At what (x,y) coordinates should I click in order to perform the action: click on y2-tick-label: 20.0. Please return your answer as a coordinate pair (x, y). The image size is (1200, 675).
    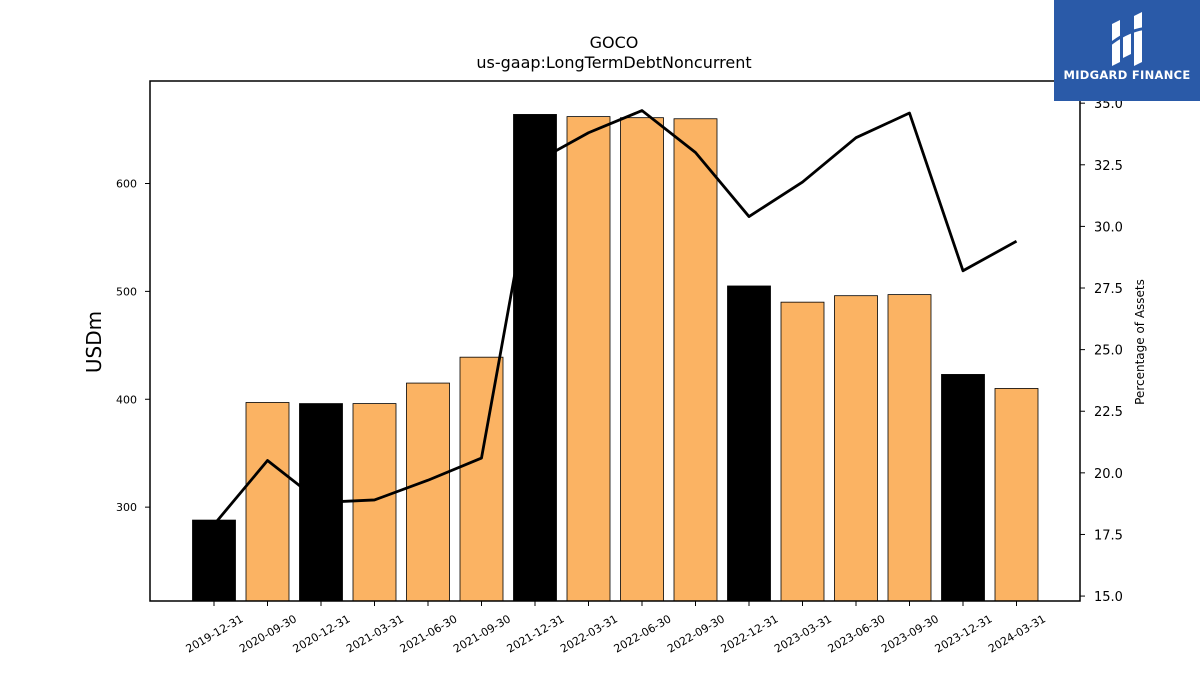
    Looking at the image, I should click on (1108, 474).